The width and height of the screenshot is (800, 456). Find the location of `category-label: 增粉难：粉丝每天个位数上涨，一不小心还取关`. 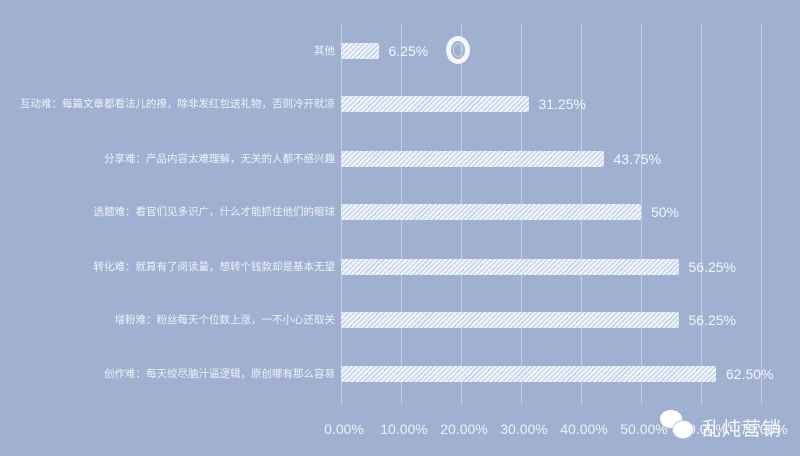

category-label: 增粉难：粉丝每天个位数上涨，一不小心还取关 is located at coordinates (225, 320).